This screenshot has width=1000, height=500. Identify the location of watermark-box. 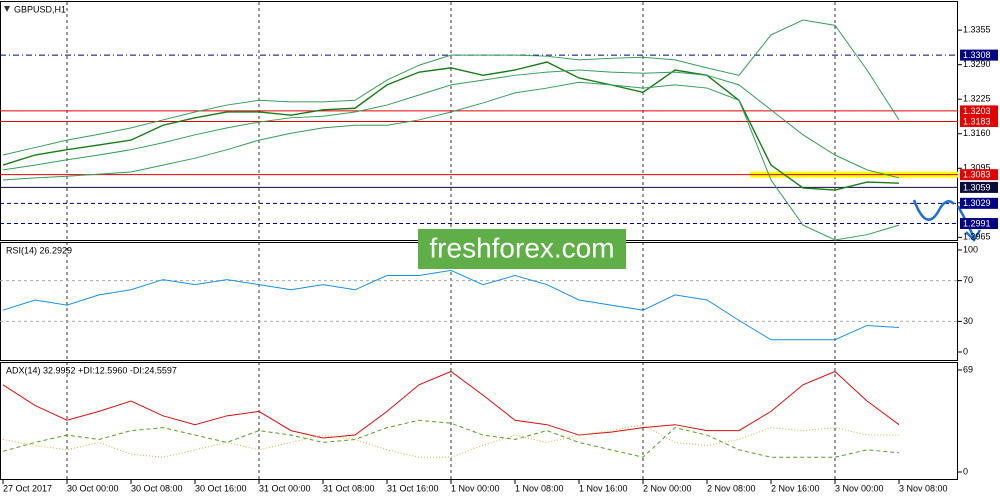
(522, 249).